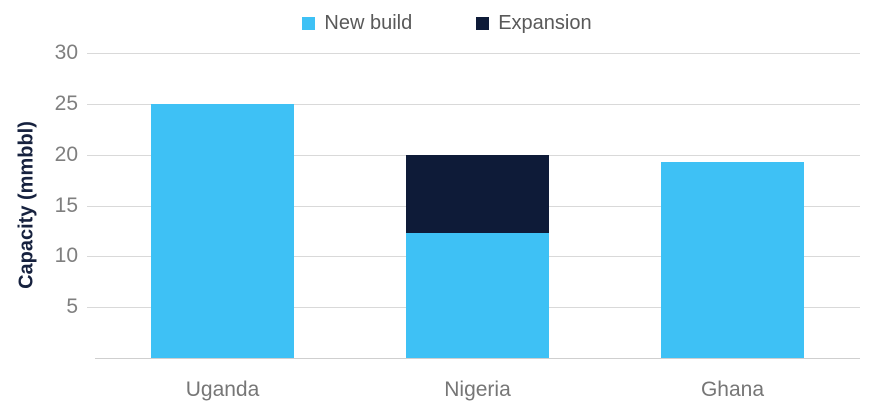  Describe the element at coordinates (732, 259) in the screenshot. I see `bar-ghana-new-build` at that location.